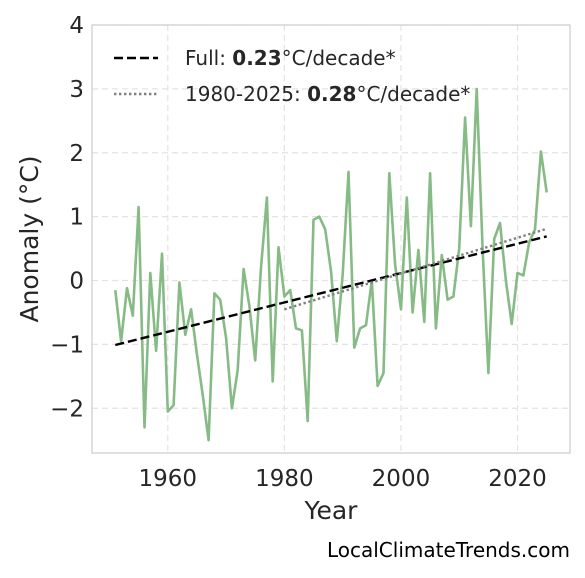 The width and height of the screenshot is (585, 578). Describe the element at coordinates (339, 58) in the screenshot. I see `legend-full-unit: °C/decade*` at that location.